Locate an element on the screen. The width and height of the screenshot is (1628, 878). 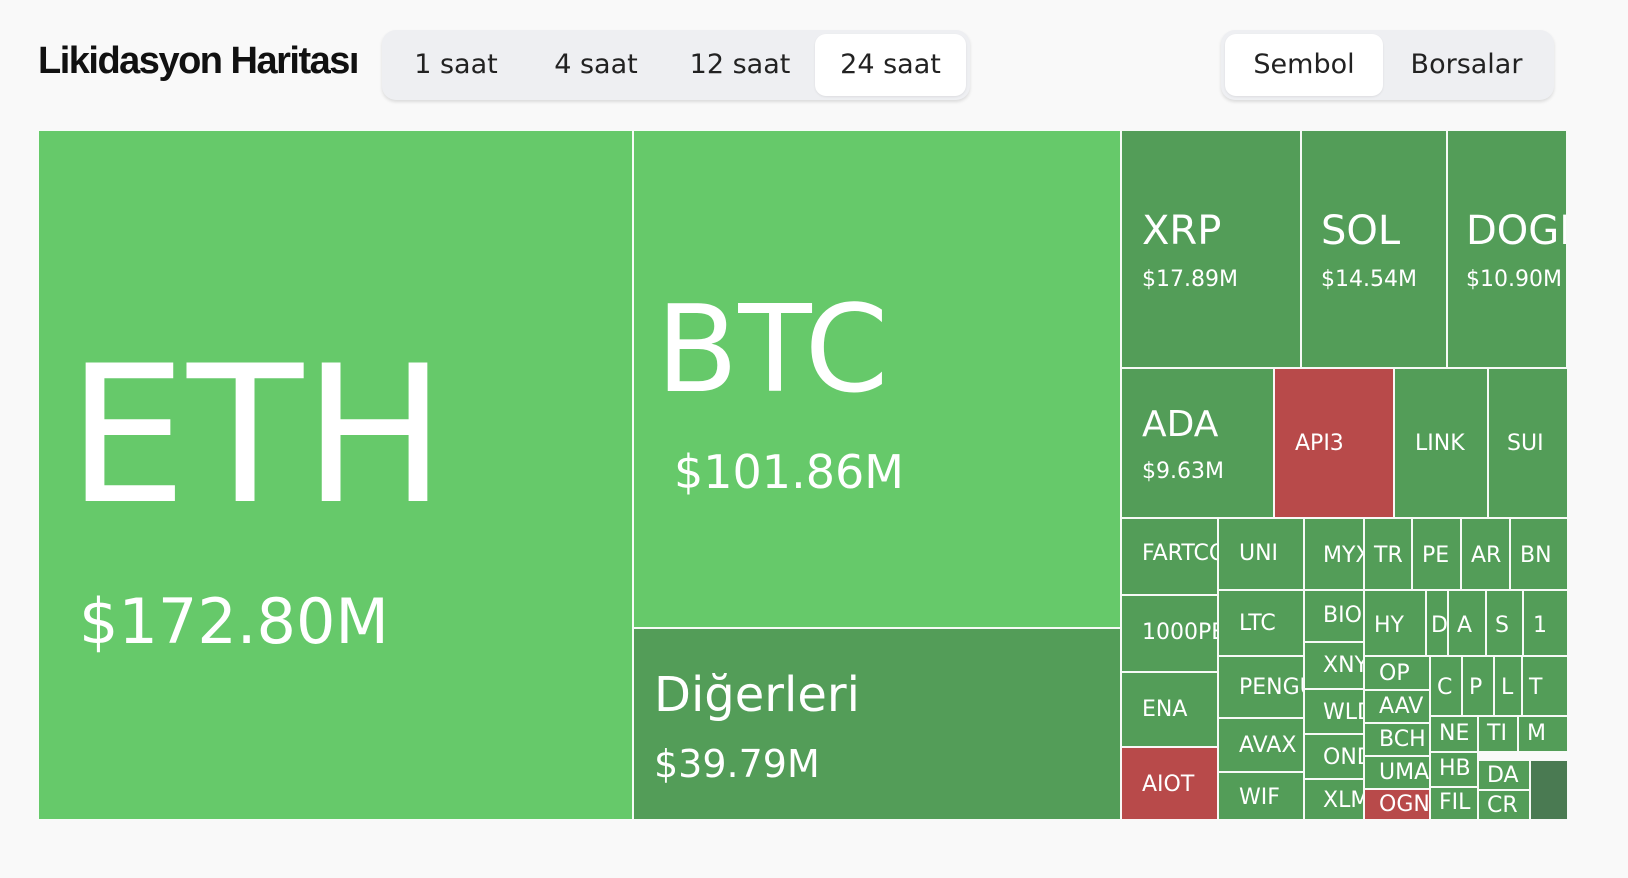
treemap-cell: TR is located at coordinates (1388, 554).